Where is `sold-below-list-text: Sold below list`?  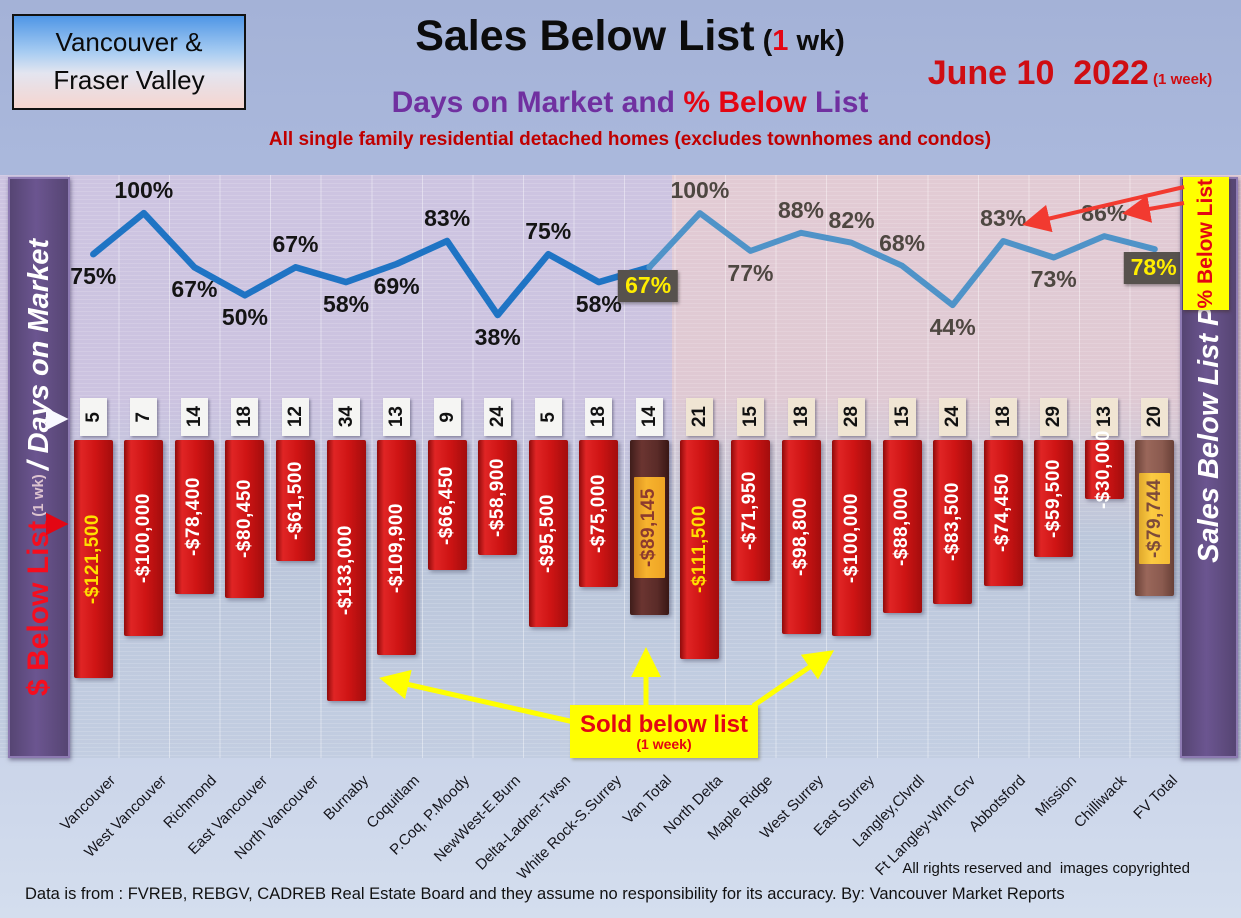 sold-below-list-text: Sold below list is located at coordinates (663, 724).